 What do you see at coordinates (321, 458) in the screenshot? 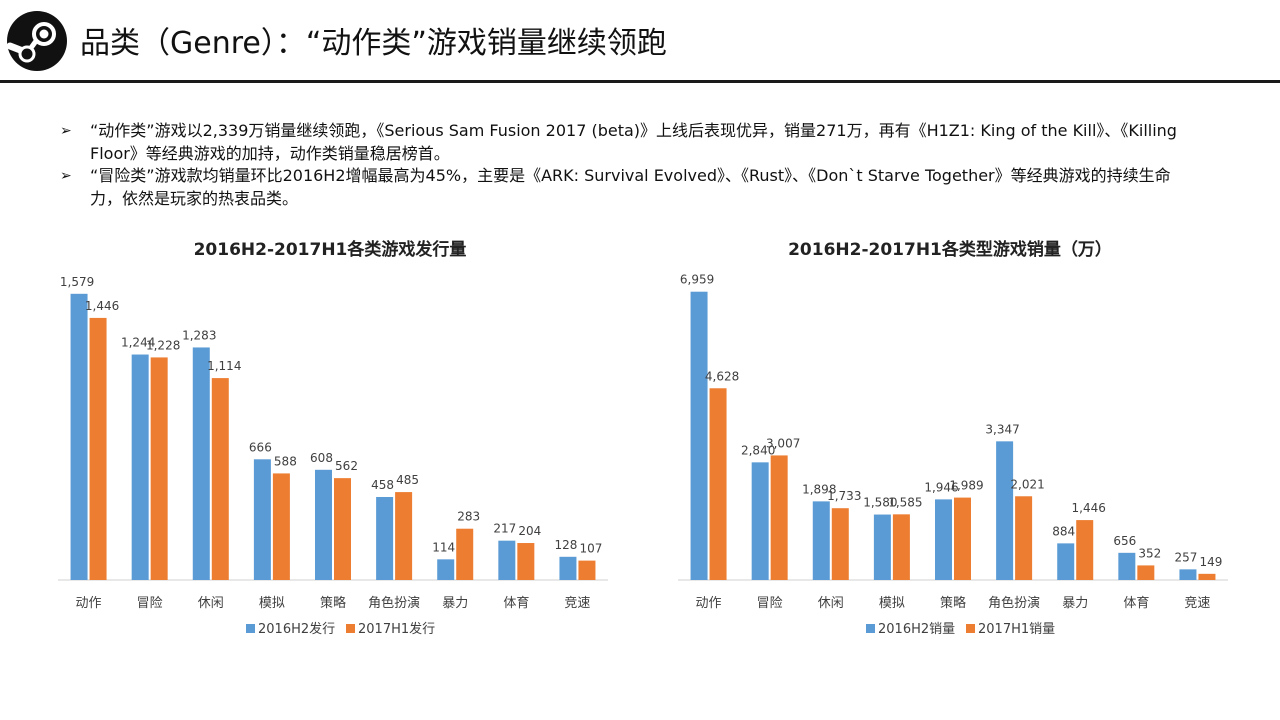
I see `release-chart-data-label: 608` at bounding box center [321, 458].